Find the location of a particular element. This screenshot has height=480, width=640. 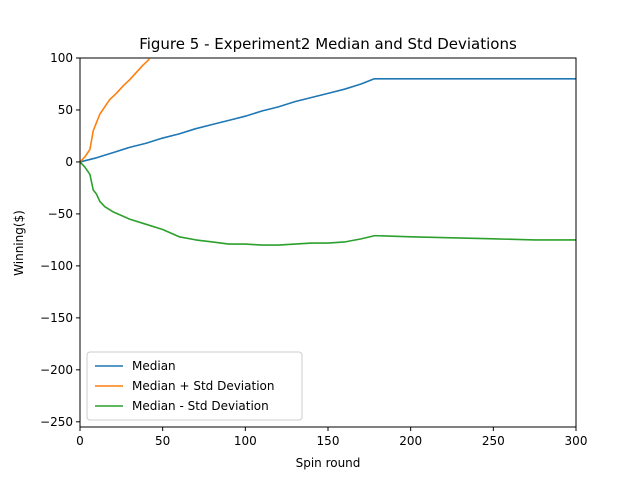

y-tick-label: 50 is located at coordinates (65, 110).